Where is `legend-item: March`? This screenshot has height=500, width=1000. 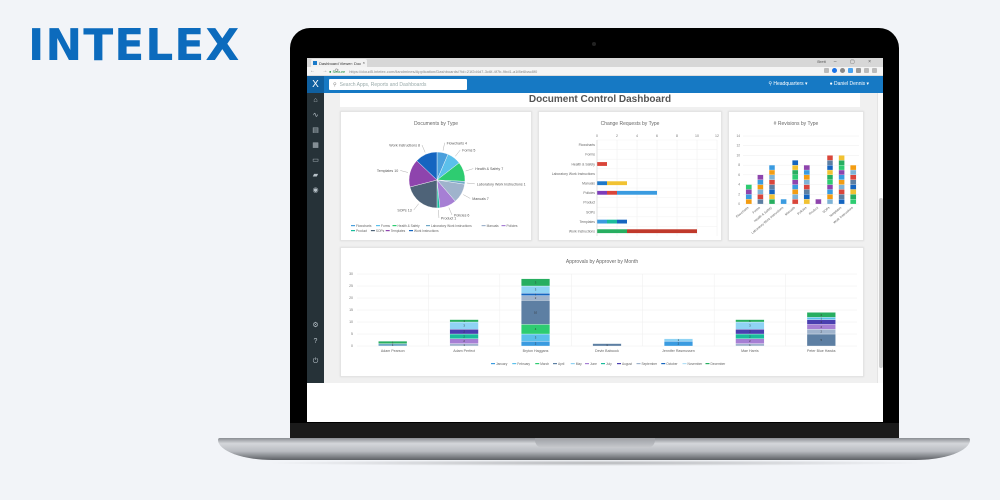 legend-item: March is located at coordinates (544, 364).